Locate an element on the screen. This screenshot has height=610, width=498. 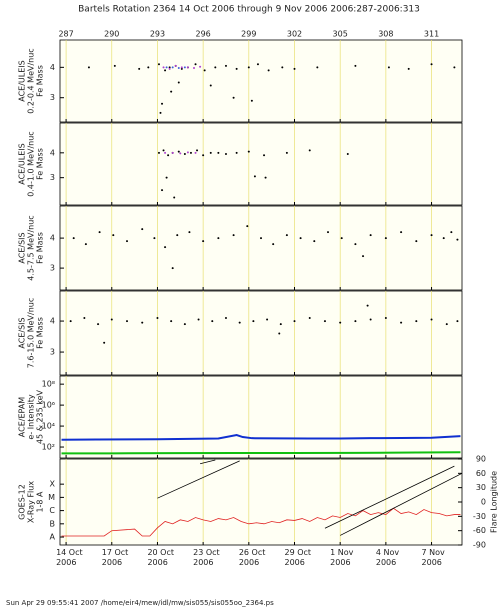
y-axis-label: 1-8 A is located at coordinates (40, 502).